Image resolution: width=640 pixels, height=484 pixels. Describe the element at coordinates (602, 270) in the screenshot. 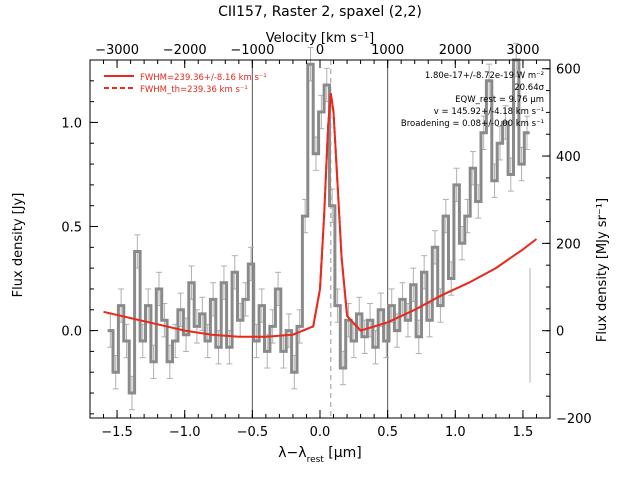

I see `y-axis-label-right: Flux density [MJy sr⁻¹]` at that location.